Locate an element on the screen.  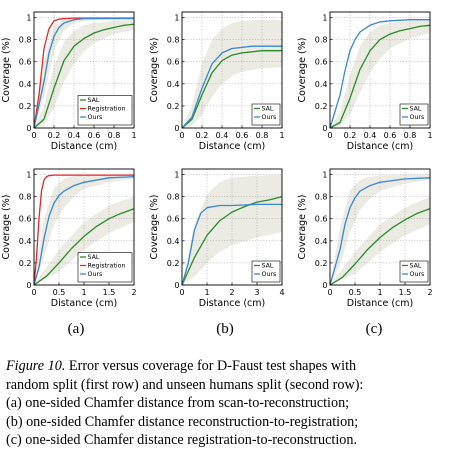
x-tick-label: 0.6 is located at coordinates (94, 135).